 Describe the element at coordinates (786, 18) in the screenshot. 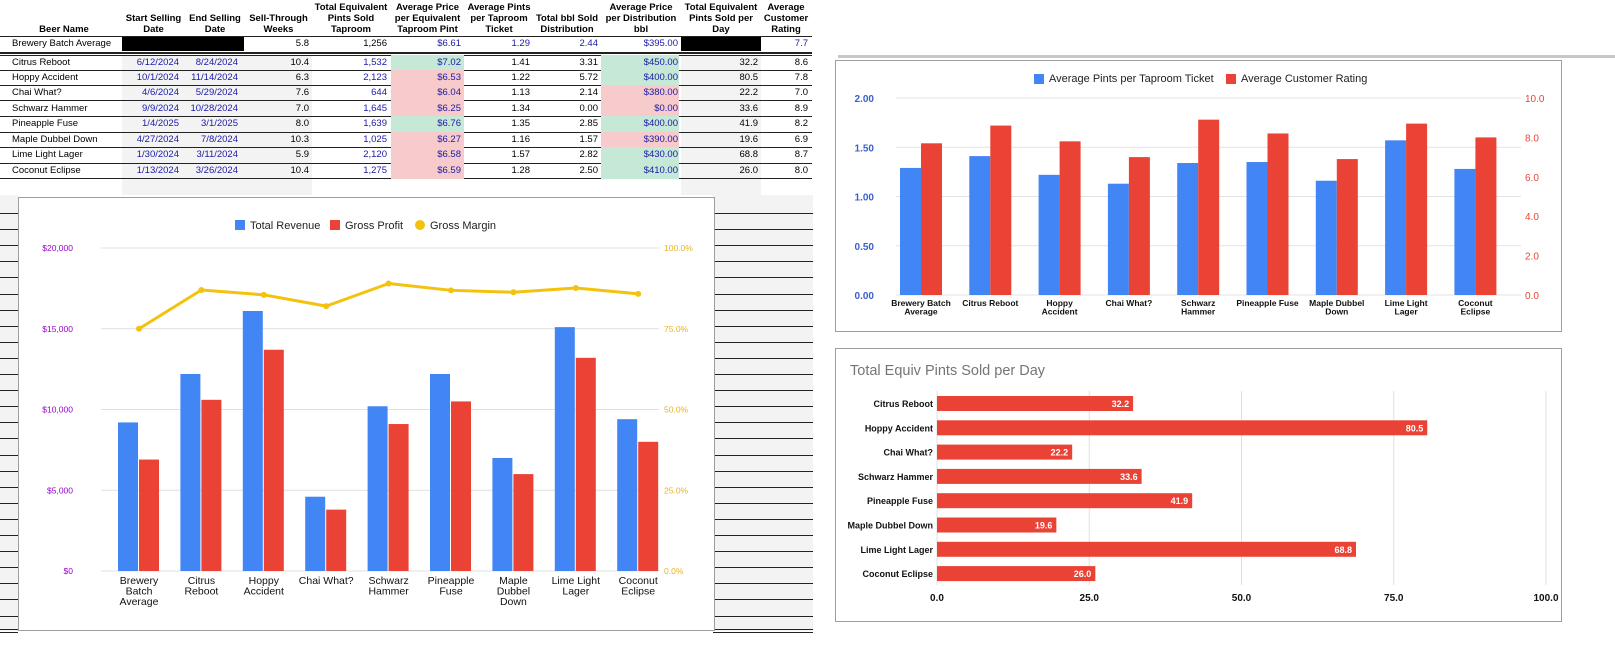

I see `column-header: Average Customer Rating` at that location.